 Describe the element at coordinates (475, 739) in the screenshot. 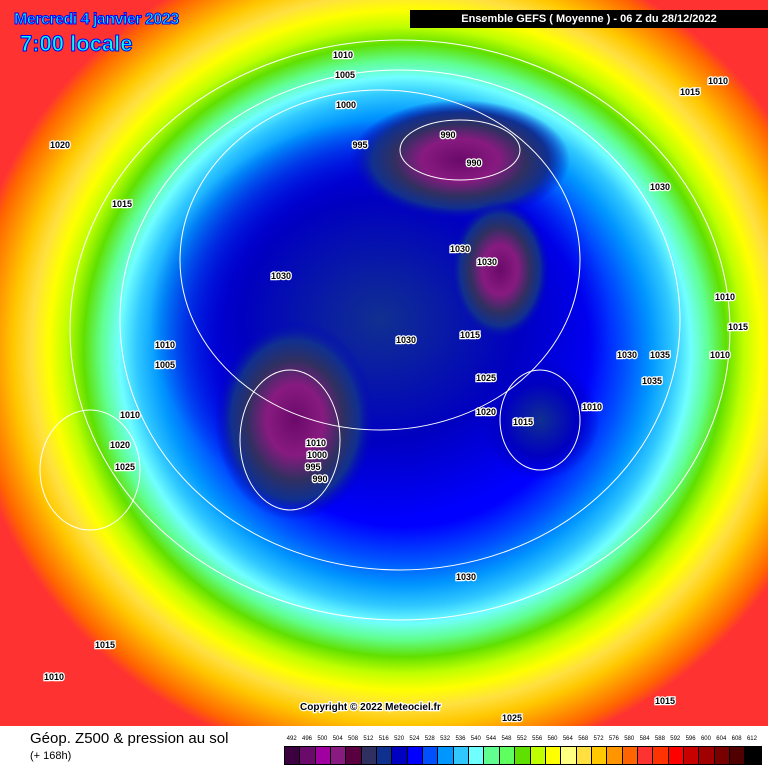

I see `legend-label: 540` at that location.